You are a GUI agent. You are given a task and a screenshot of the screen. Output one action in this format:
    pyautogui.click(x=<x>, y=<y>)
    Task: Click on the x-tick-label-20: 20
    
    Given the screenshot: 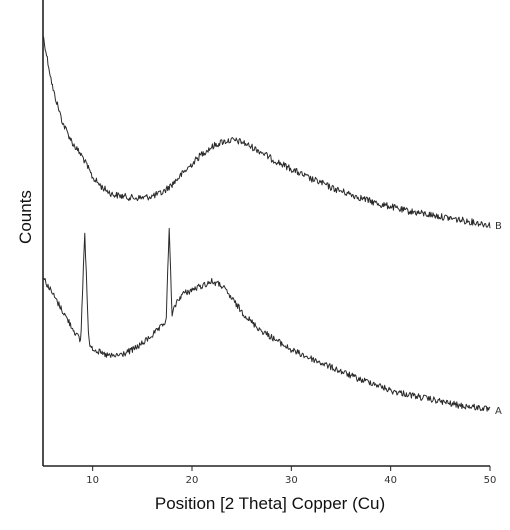 What is the action you would take?
    pyautogui.click(x=192, y=480)
    